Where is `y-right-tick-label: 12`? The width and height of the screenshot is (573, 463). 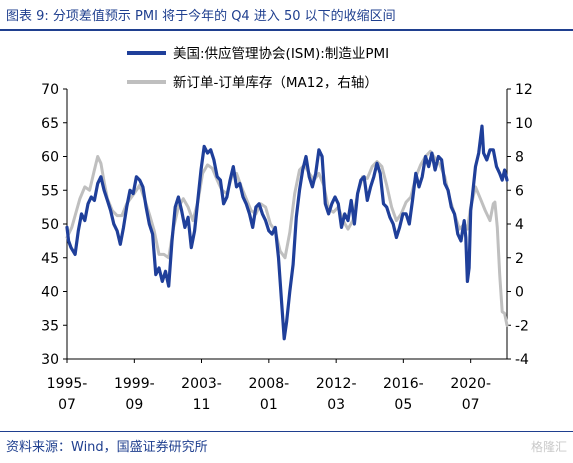
y-right-tick-label: 12 is located at coordinates (524, 90).